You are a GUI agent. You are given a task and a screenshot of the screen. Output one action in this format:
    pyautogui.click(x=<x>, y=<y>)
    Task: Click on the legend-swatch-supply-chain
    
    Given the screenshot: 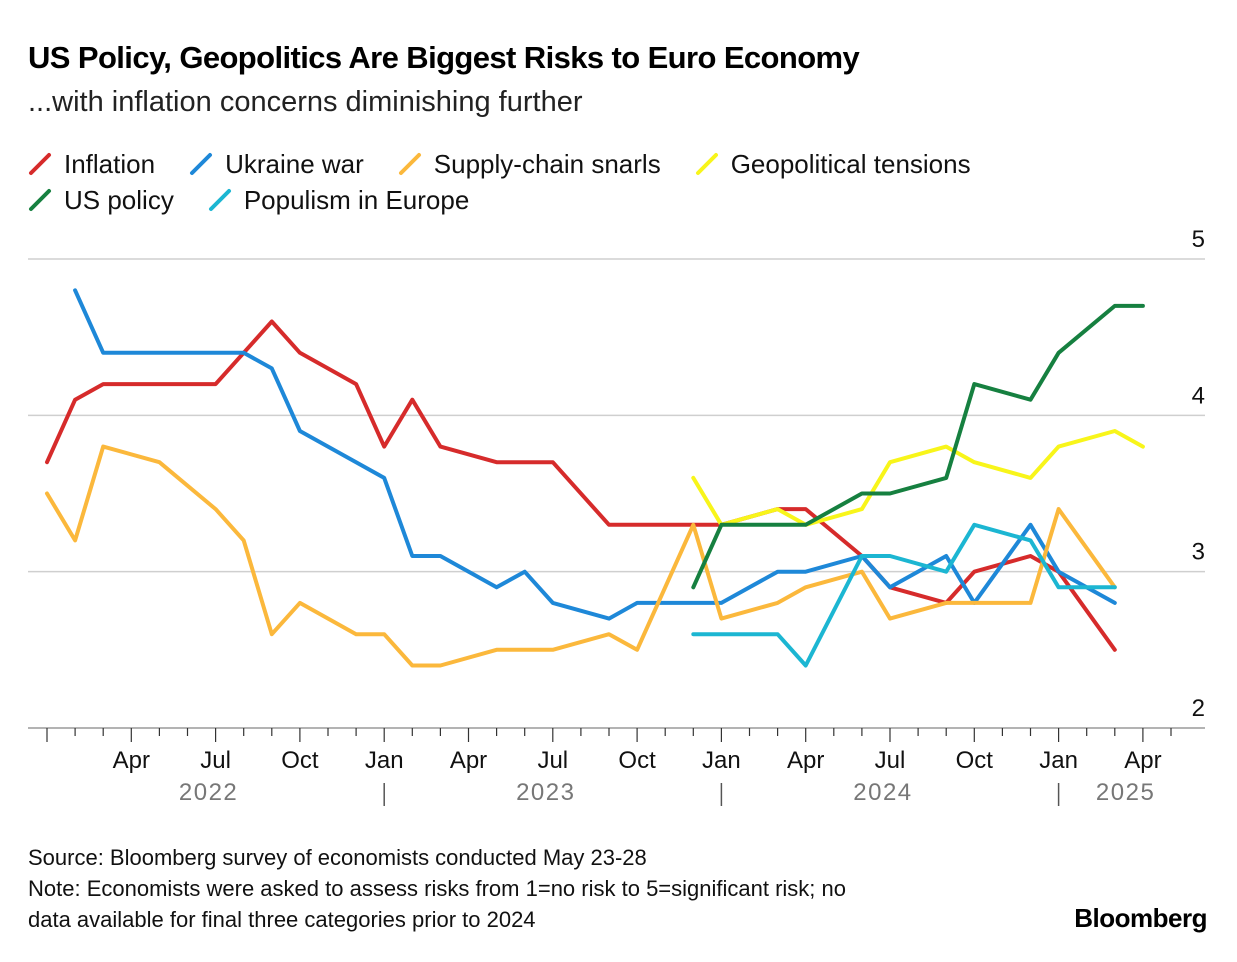 What is the action you would take?
    pyautogui.click(x=409, y=164)
    